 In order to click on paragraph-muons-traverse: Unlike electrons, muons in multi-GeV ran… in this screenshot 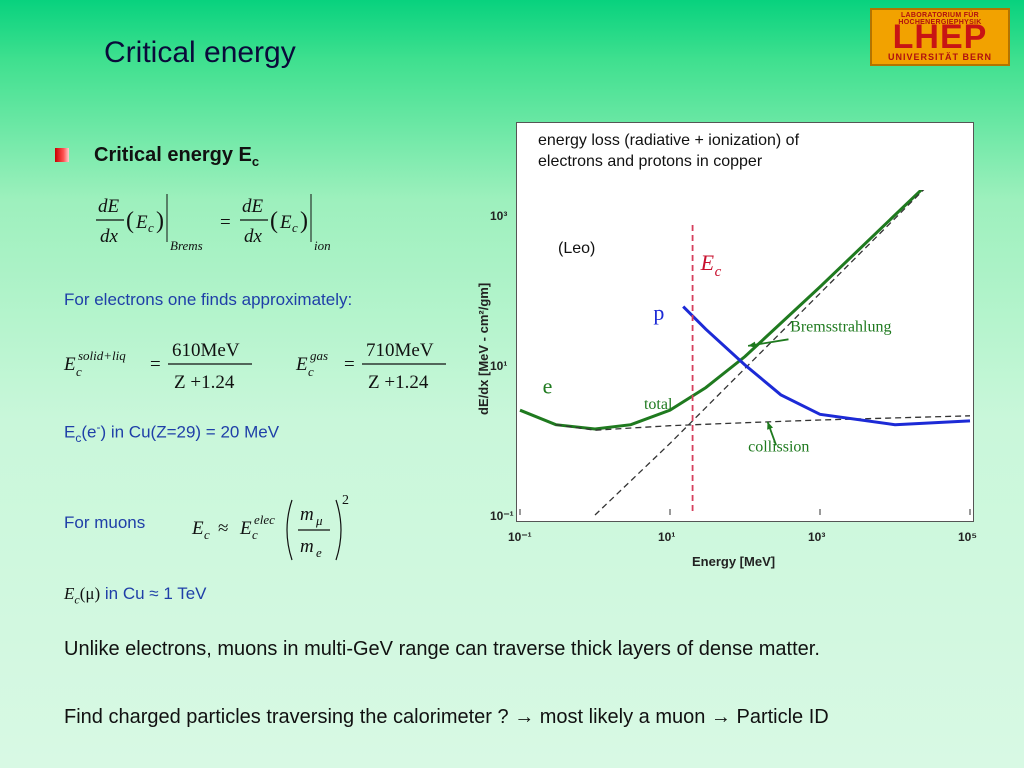, I will do `click(442, 649)`.